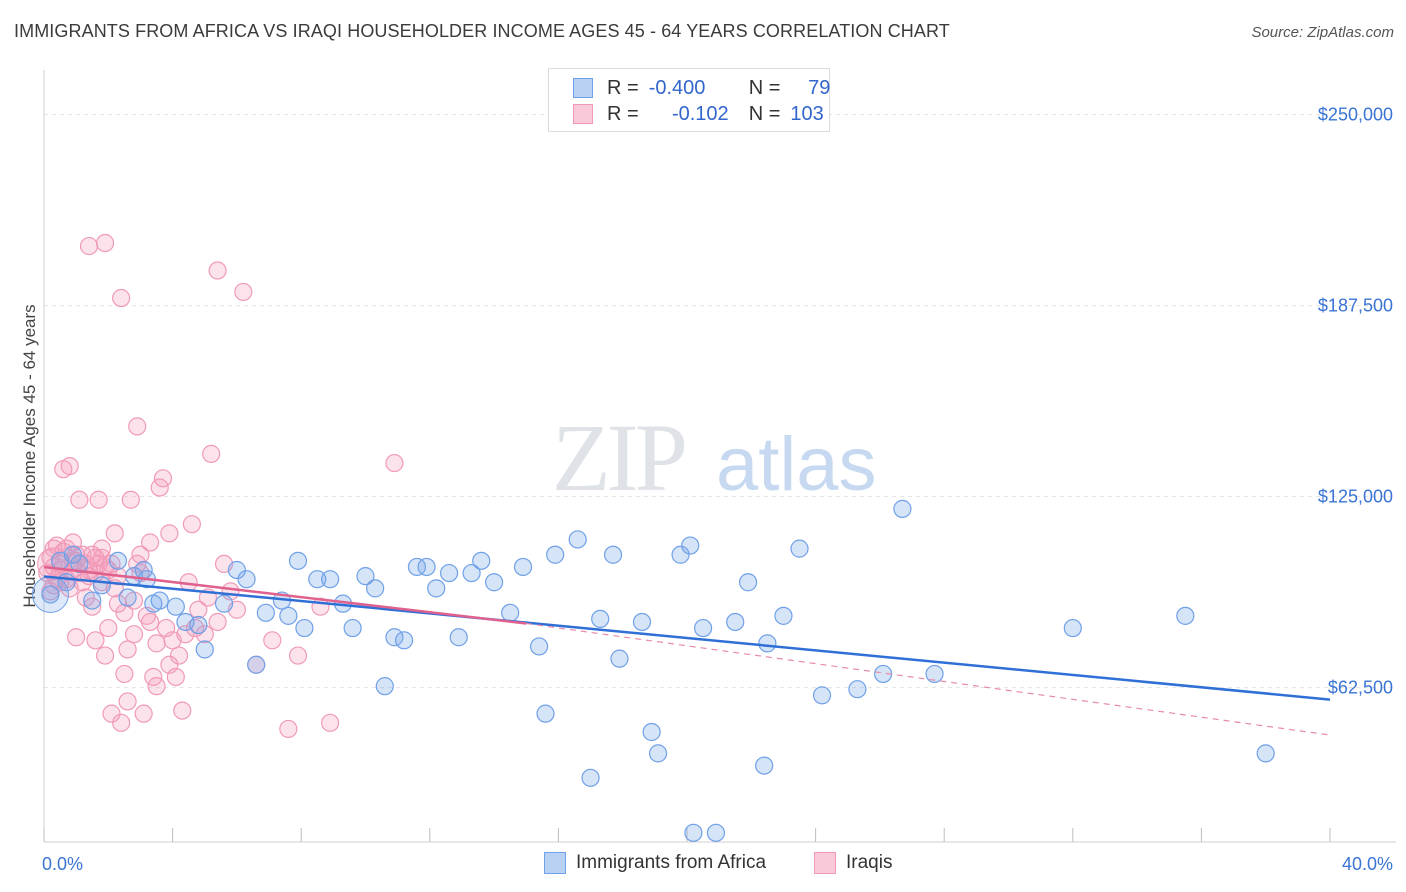  What do you see at coordinates (764, 87) in the screenshot?
I see `africa-n-label: N =` at bounding box center [764, 87].